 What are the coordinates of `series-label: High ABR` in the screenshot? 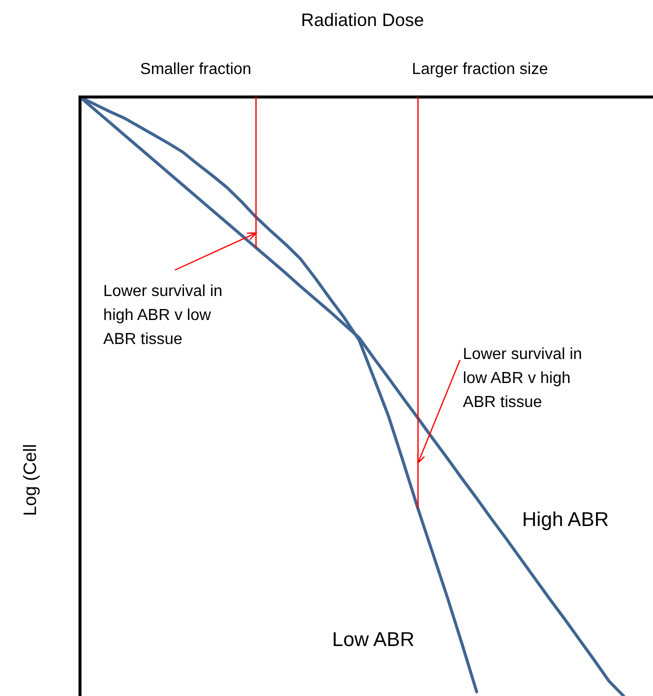 It's located at (565, 520).